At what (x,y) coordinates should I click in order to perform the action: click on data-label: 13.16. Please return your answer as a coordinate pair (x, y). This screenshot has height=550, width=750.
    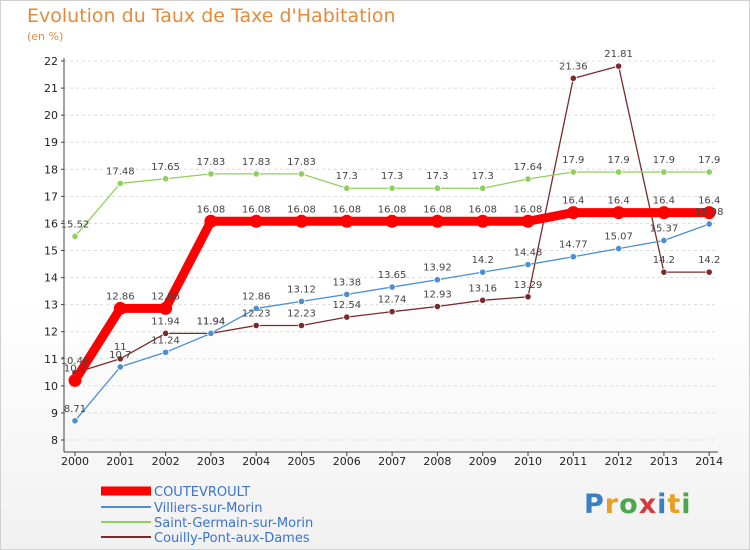
    Looking at the image, I should click on (482, 288).